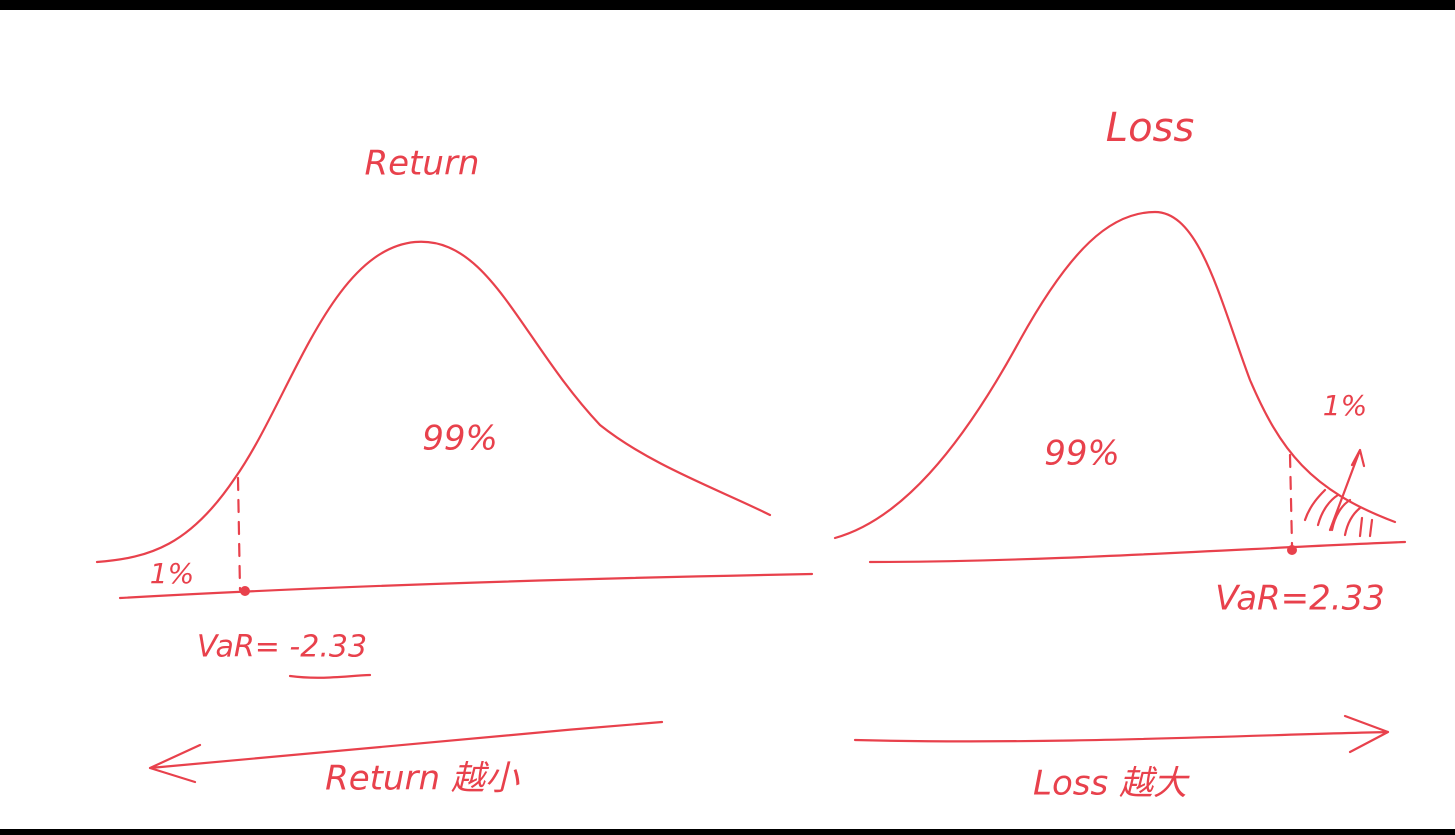 This screenshot has height=835, width=1455. What do you see at coordinates (1150, 128) in the screenshot?
I see `right-title: Loss` at bounding box center [1150, 128].